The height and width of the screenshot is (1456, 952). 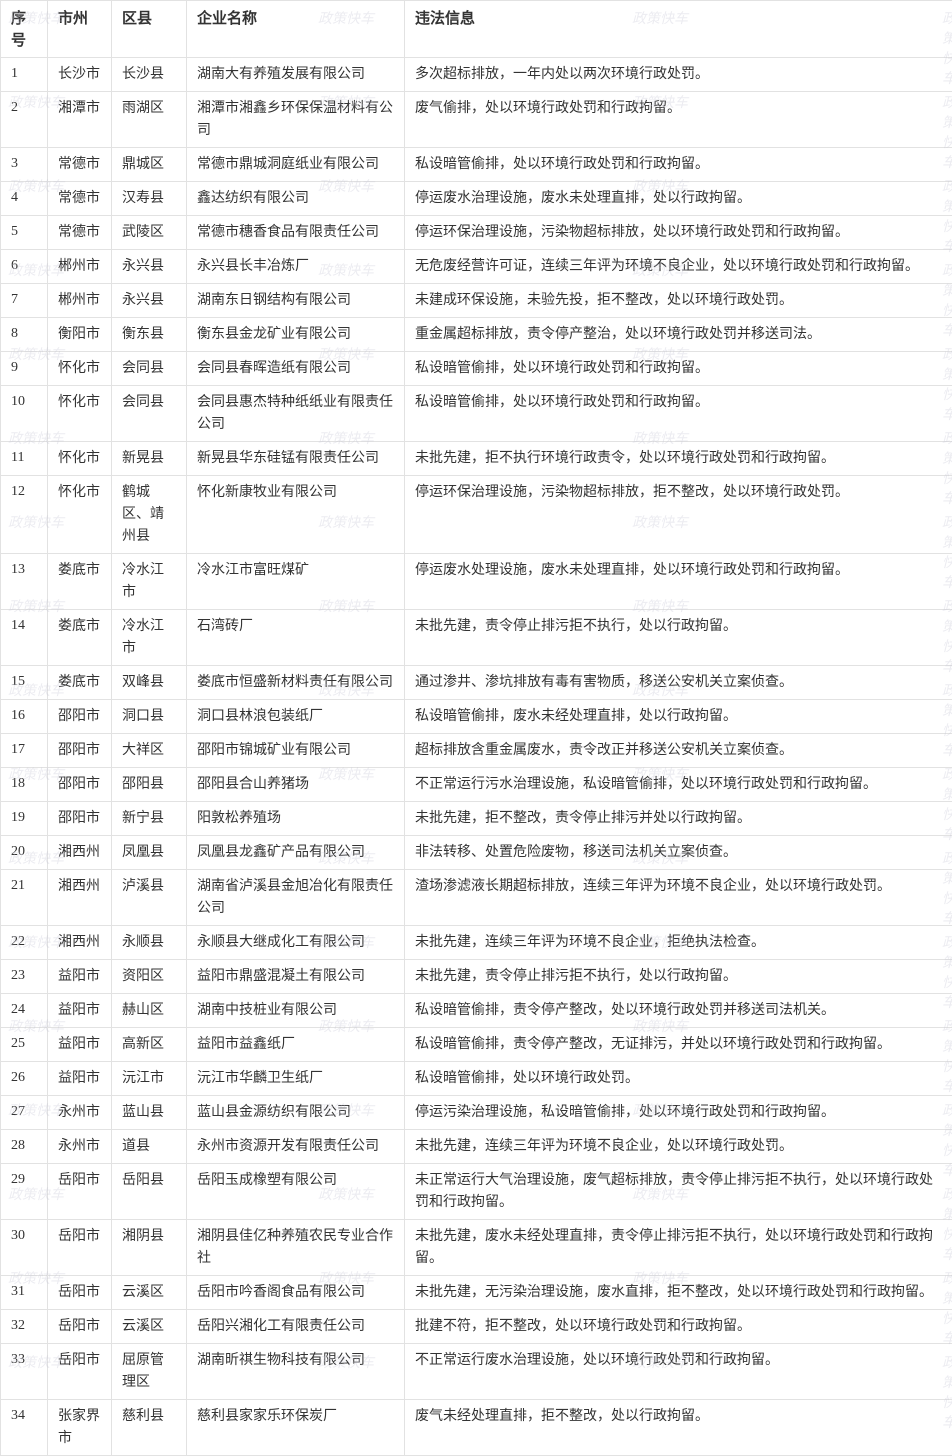 I want to click on cell-district: 永顺县, so click(x=149, y=943).